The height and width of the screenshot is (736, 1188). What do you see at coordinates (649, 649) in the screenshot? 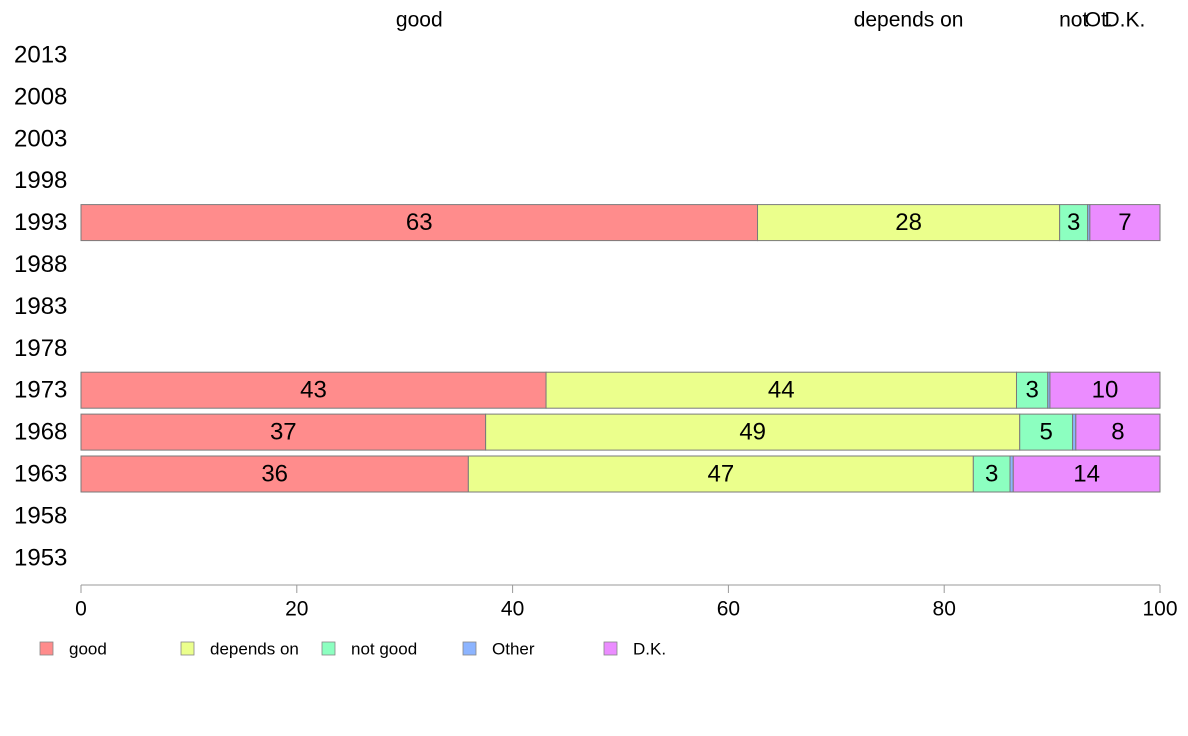
I see `legend-label: D.K.` at bounding box center [649, 649].